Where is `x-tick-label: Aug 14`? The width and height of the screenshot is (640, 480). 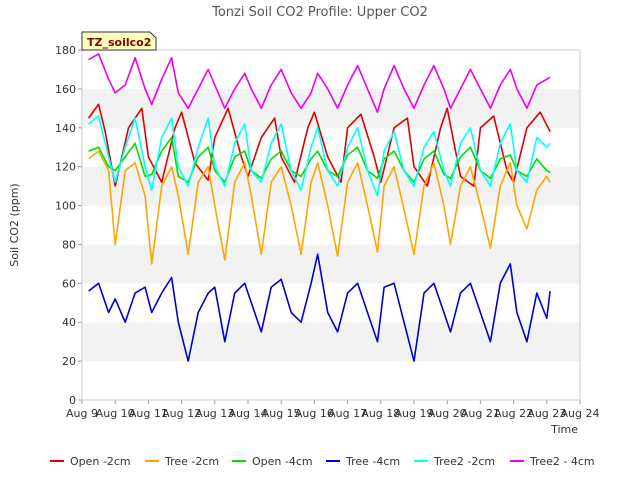
x-tick-label: Aug 14 is located at coordinates (248, 413).